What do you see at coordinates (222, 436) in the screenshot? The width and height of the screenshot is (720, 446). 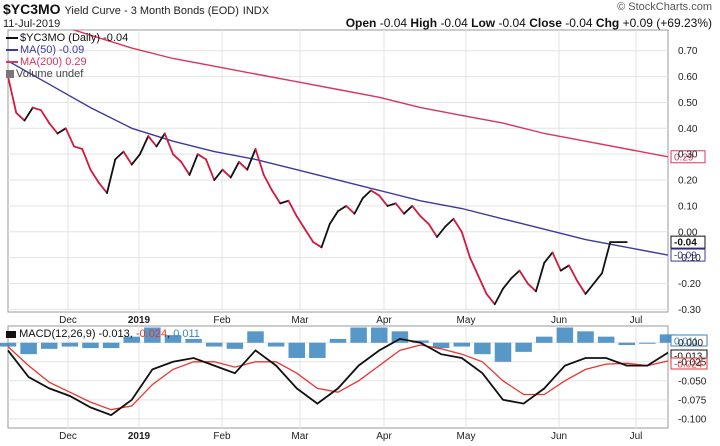 I see `macd-x-tick-label: Feb` at bounding box center [222, 436].